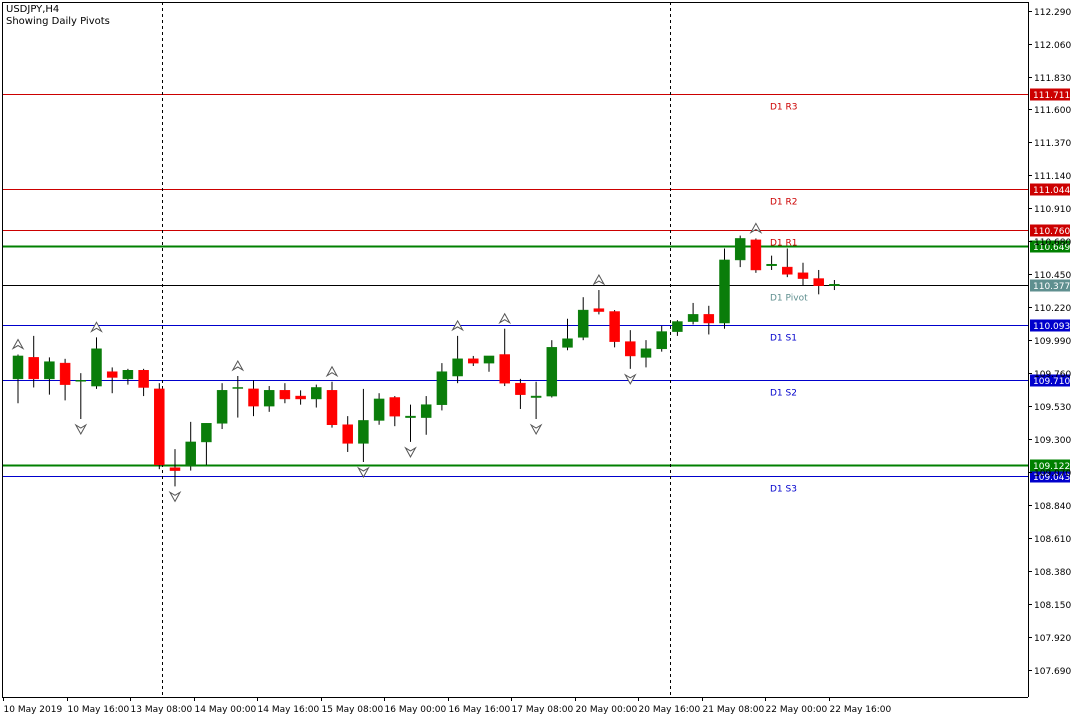 The image size is (1080, 724). I want to click on level-tag-value-d1-r2: 111.044, so click(1051, 191).